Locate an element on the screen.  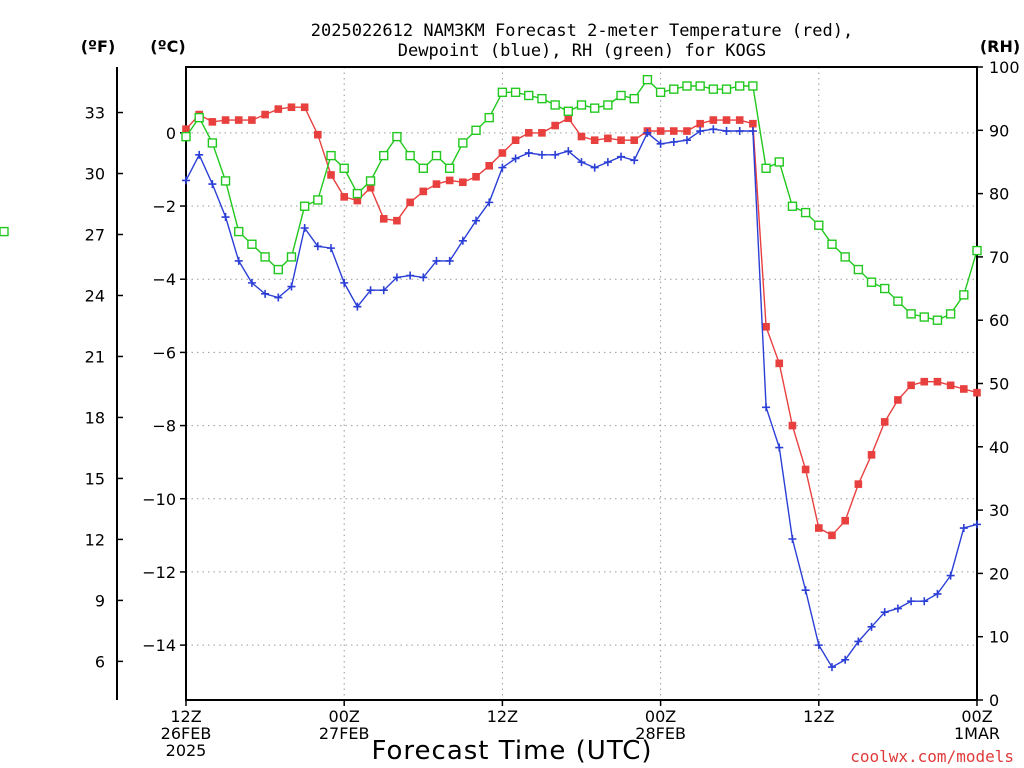
celsius-tick-label: −6 is located at coordinates (164, 352).